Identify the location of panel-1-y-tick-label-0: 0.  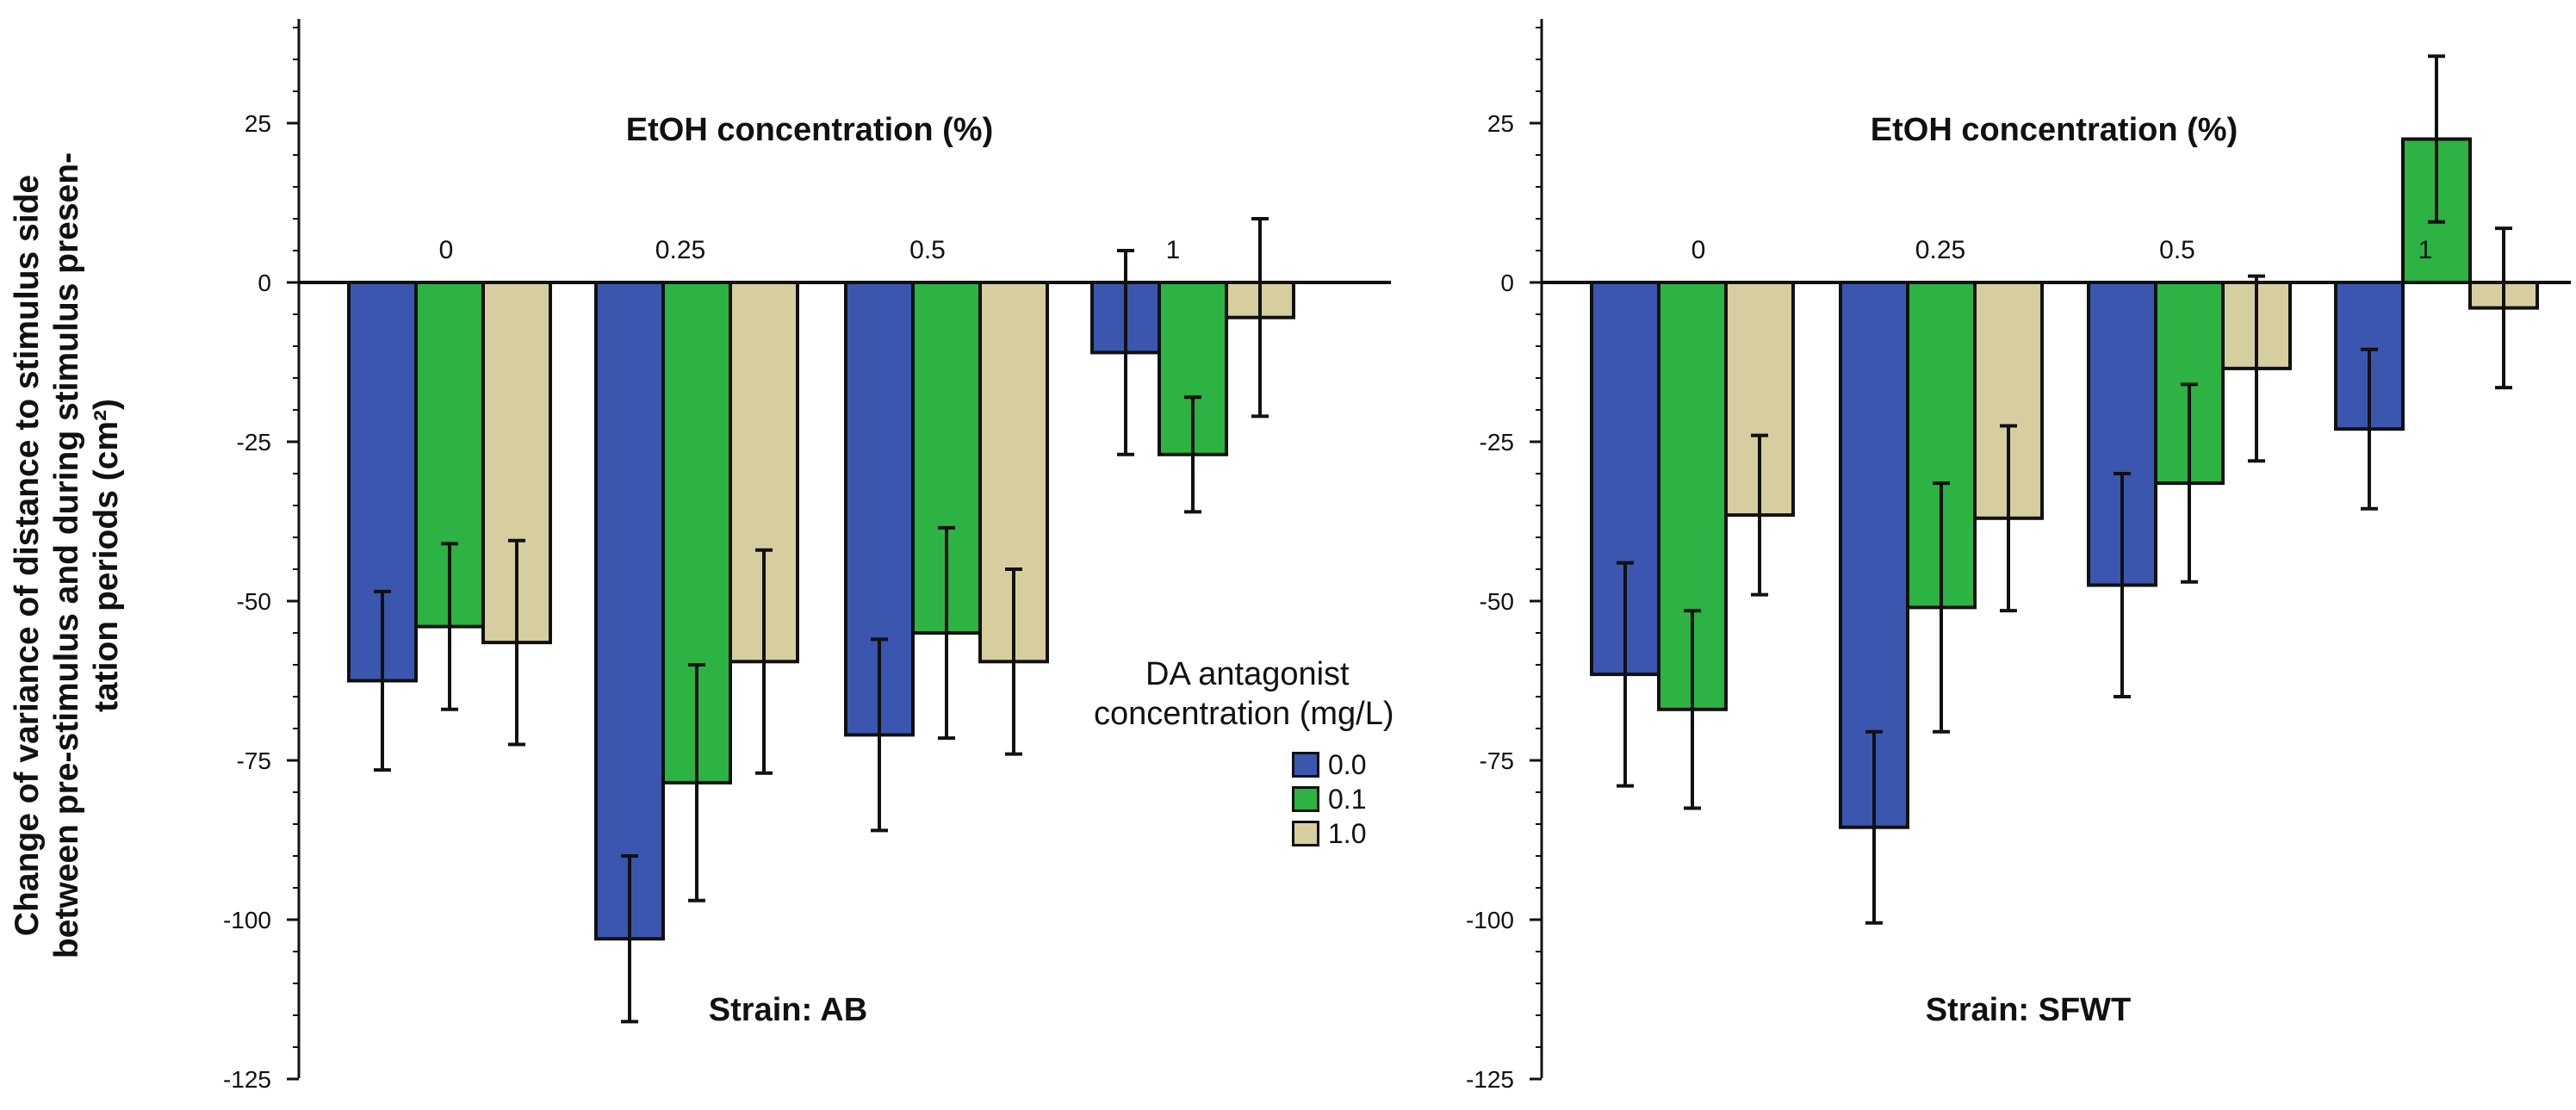
(264, 283).